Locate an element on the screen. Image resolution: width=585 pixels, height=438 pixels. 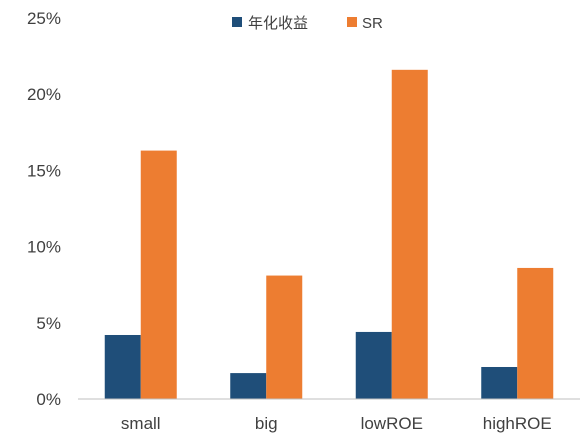
bar-sr-big is located at coordinates (284, 337).